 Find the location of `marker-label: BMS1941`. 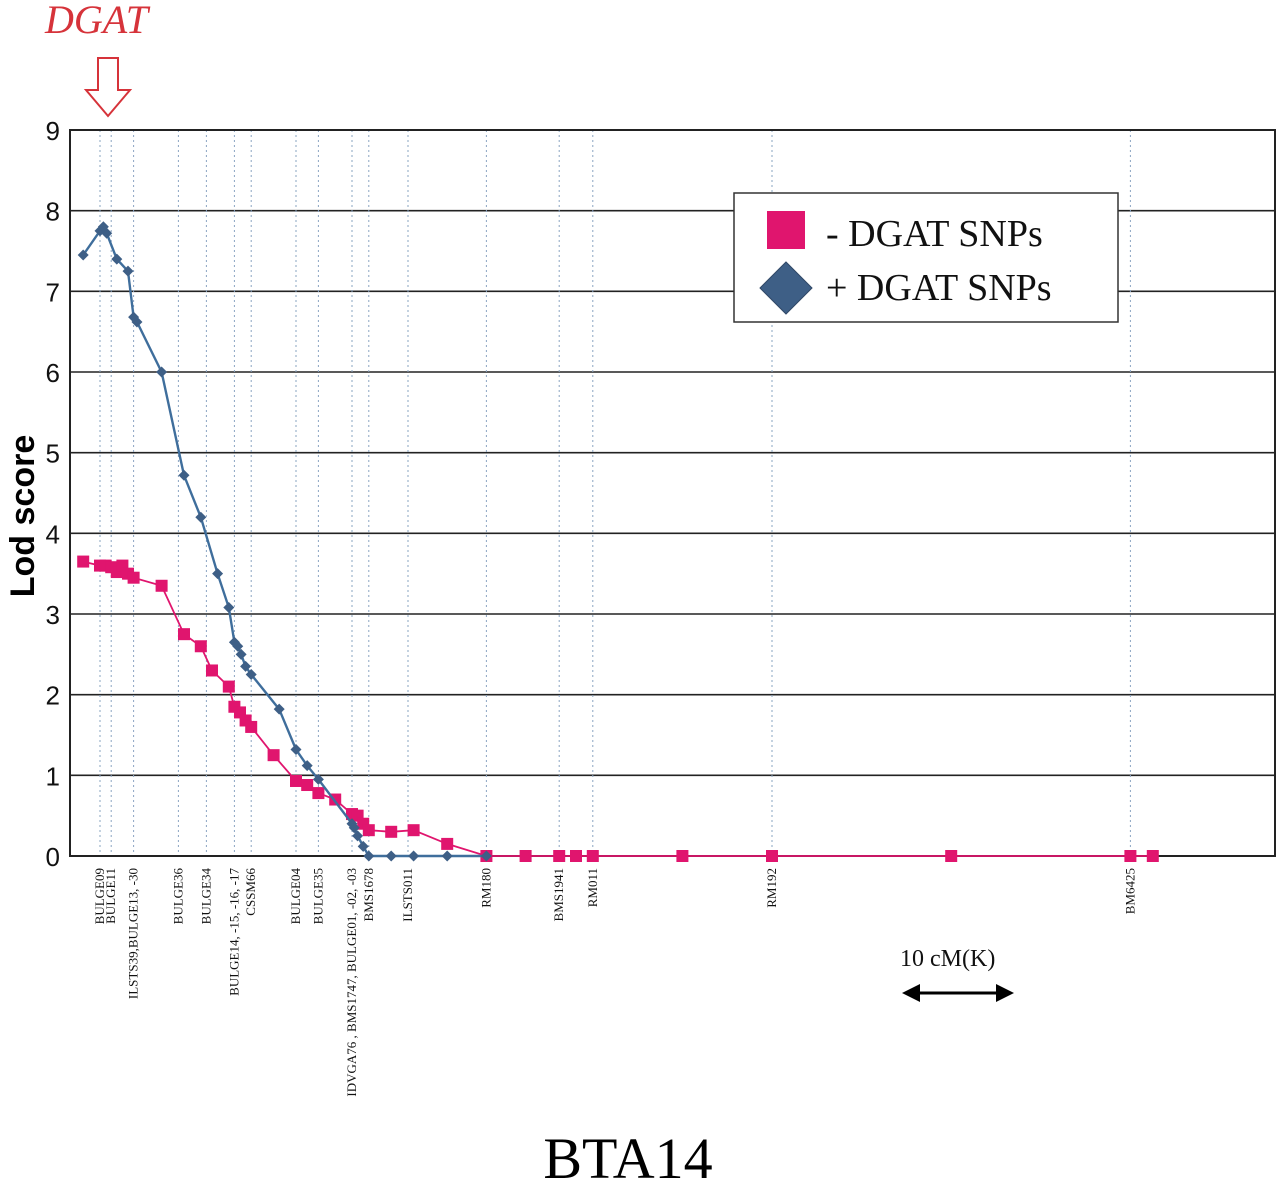

marker-label: BMS1941 is located at coordinates (558, 894).